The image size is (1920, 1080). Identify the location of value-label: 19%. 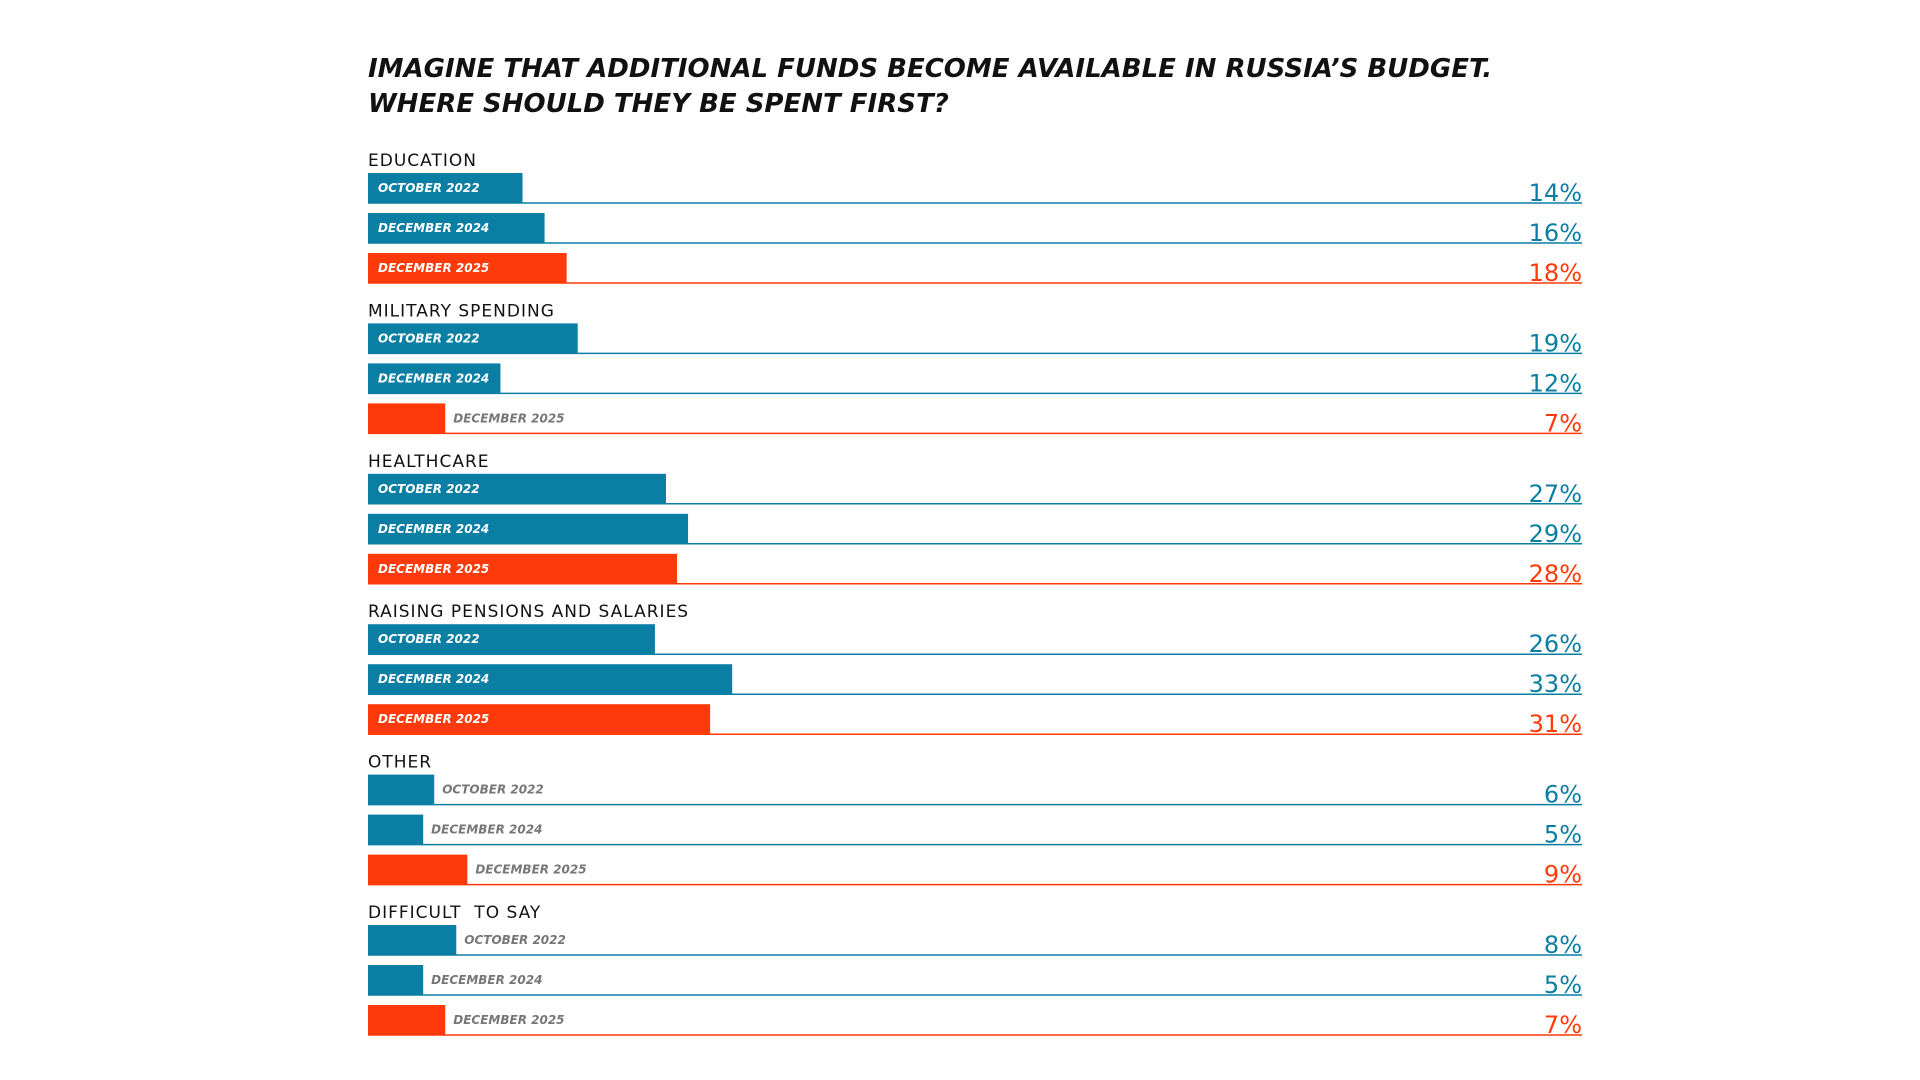
(1555, 343).